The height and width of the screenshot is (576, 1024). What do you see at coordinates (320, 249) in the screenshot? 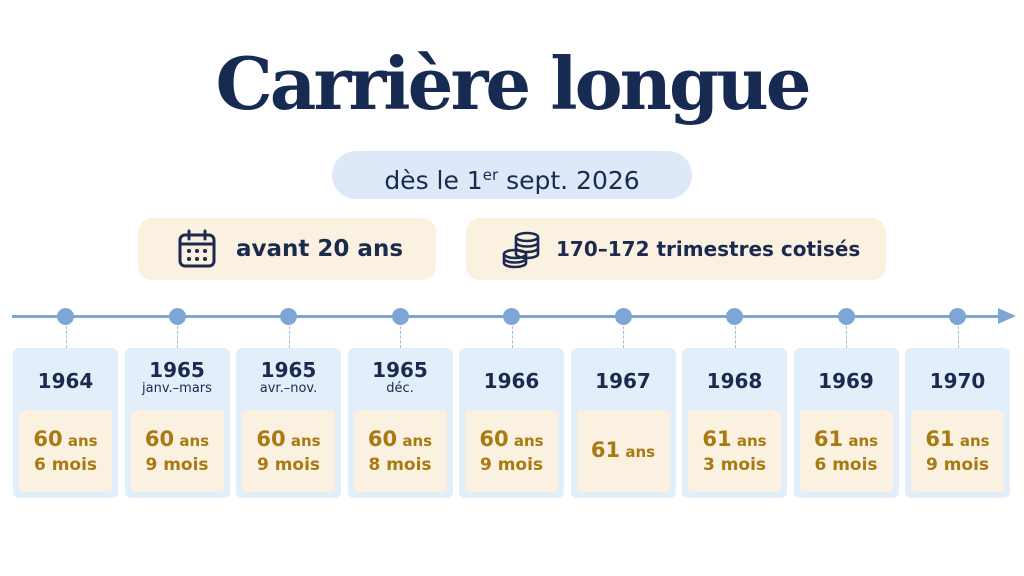
I see `condition-age-label: avant 20 ans` at bounding box center [320, 249].